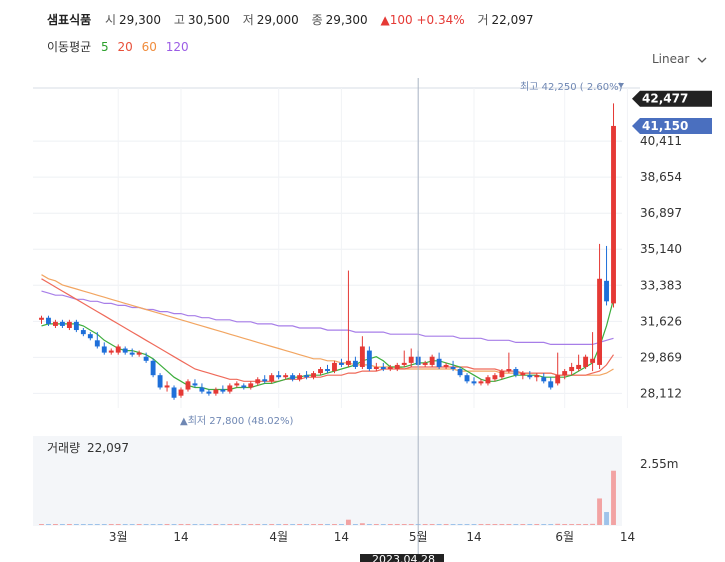 This screenshot has height=562, width=725. Describe the element at coordinates (125, 47) in the screenshot. I see `ma20-legend: 20` at that location.